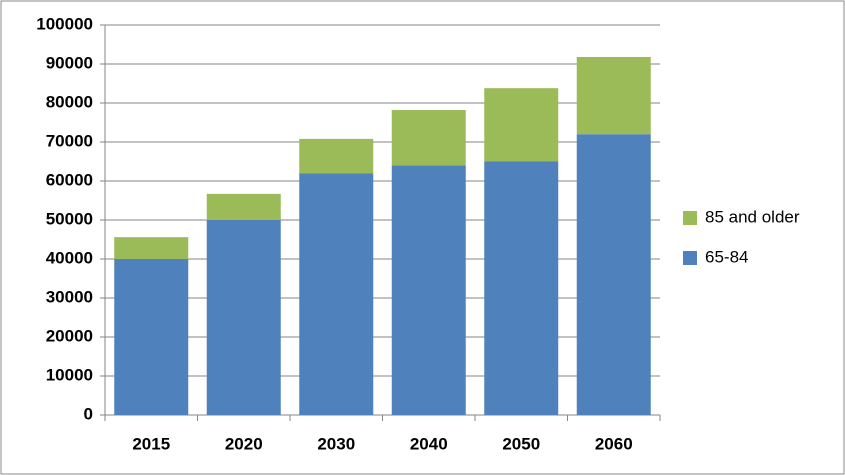  I want to click on y-tick-label: 20000, so click(69, 335).